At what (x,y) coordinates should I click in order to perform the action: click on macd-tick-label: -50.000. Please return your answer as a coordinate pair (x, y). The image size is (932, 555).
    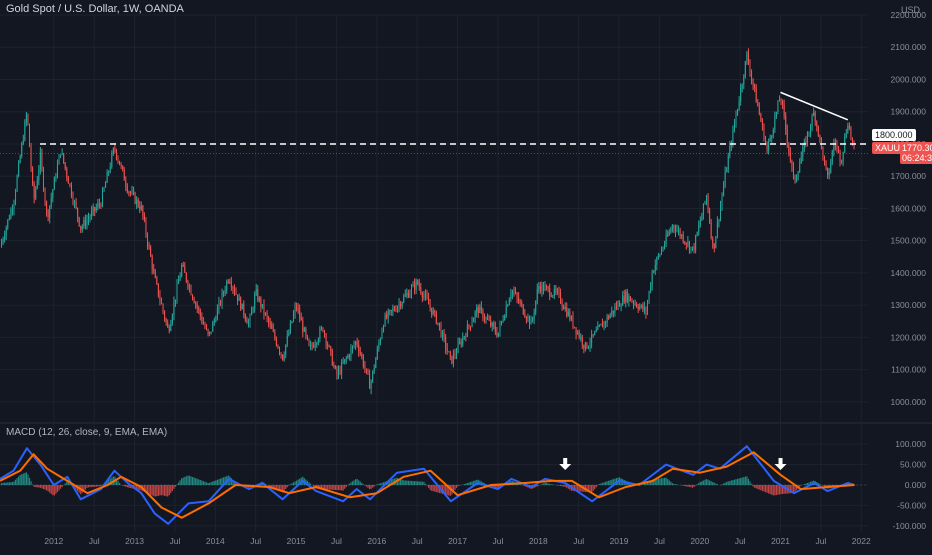
    Looking at the image, I should click on (911, 505).